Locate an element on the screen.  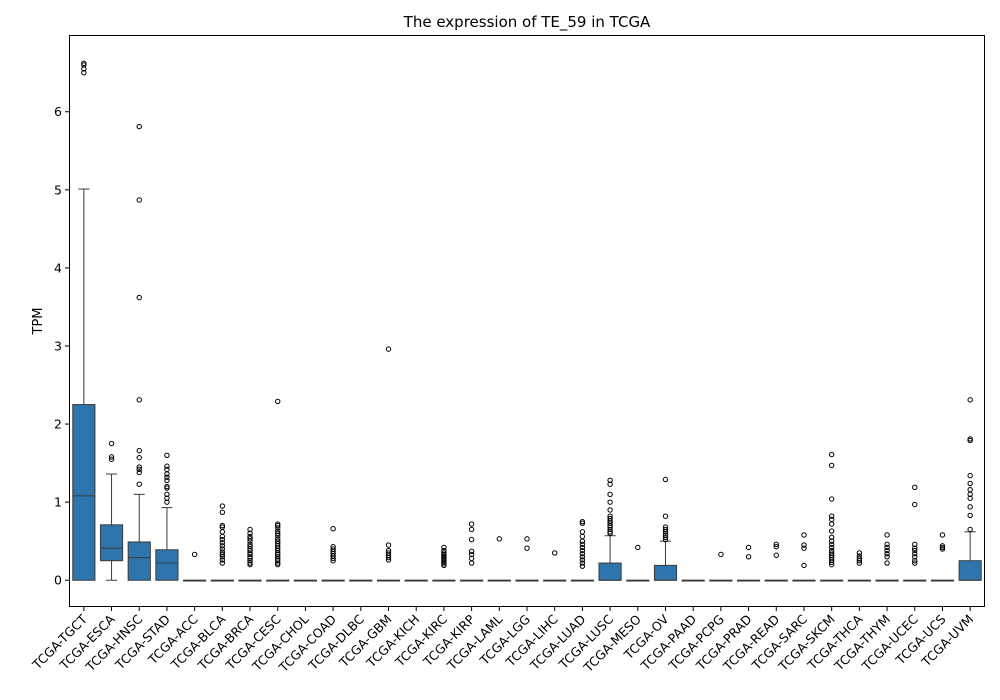
box-tcga-blca is located at coordinates (222, 542).